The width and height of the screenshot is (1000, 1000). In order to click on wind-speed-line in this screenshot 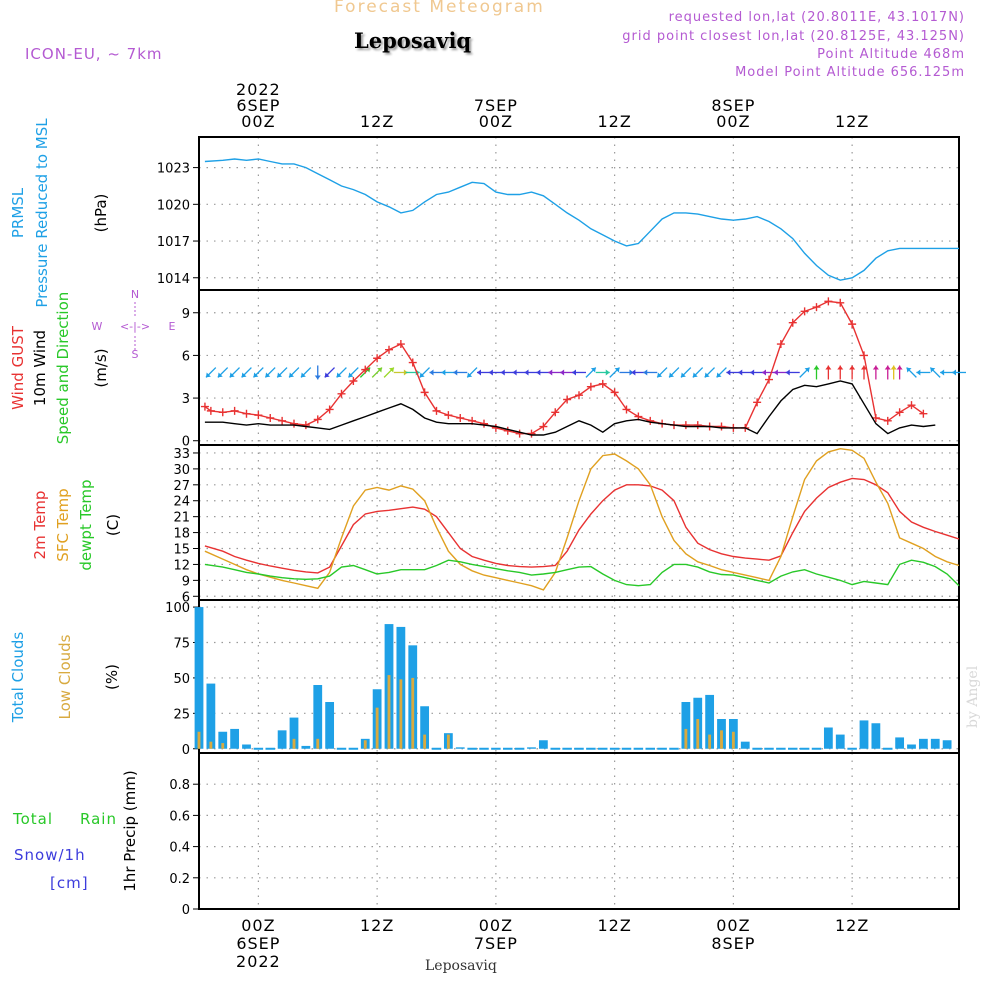, I will do `click(570, 408)`.